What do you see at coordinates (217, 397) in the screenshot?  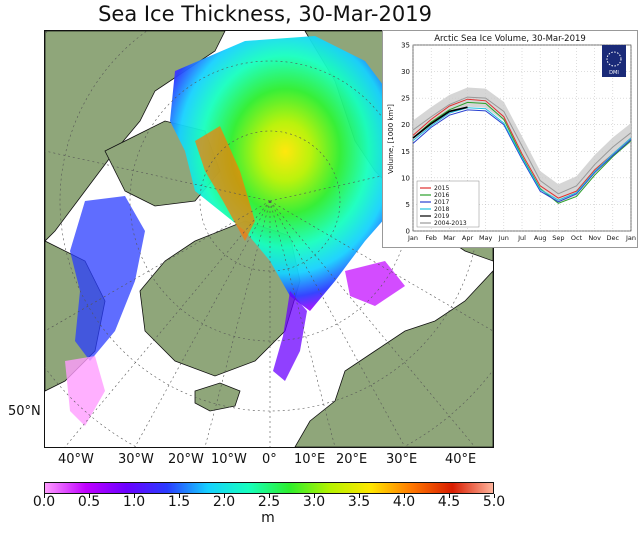 I see `land-iceland` at bounding box center [217, 397].